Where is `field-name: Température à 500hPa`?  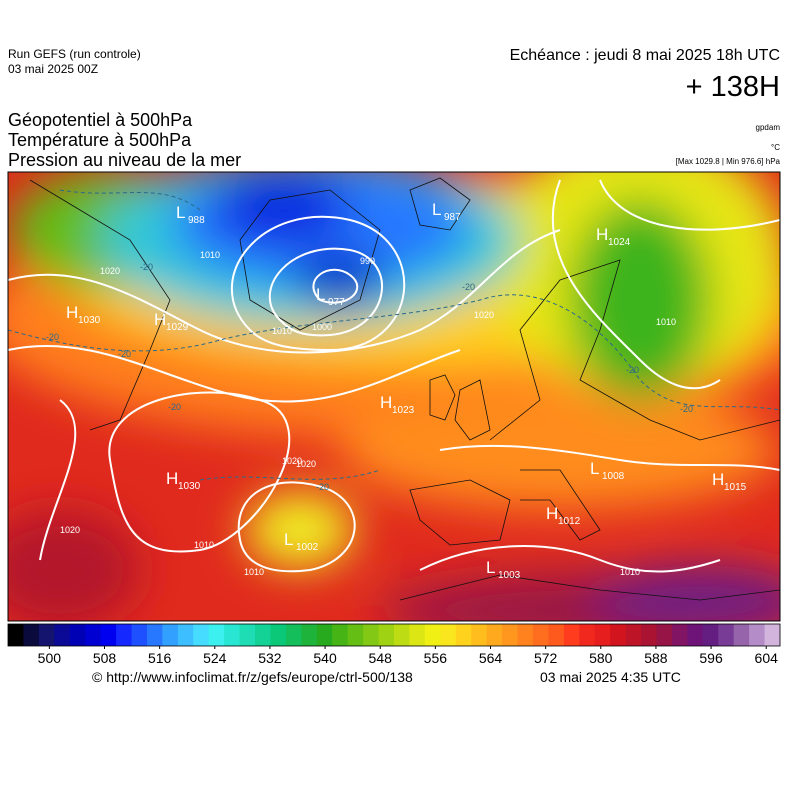
field-name: Température à 500hPa is located at coordinates (100, 140).